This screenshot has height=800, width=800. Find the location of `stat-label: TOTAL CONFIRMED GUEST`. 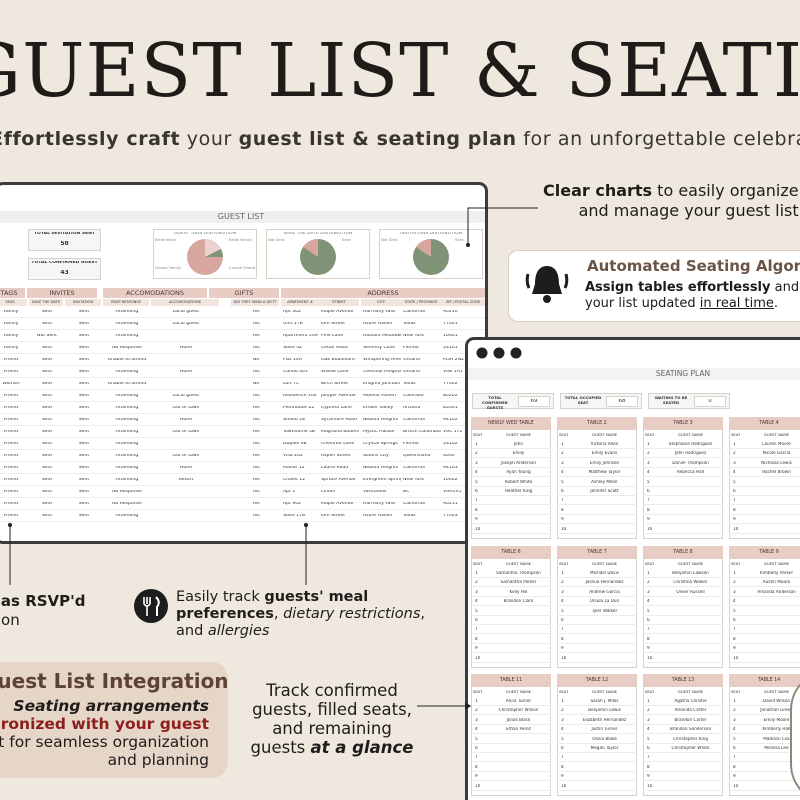

stat-label: TOTAL CONFIRMED GUEST is located at coordinates (64, 263).